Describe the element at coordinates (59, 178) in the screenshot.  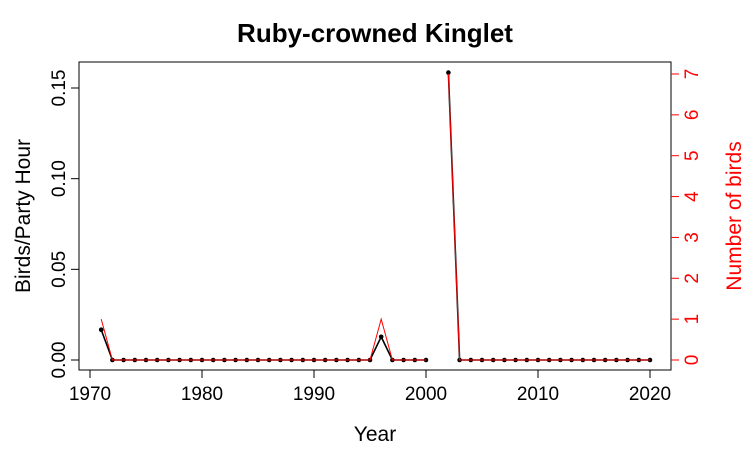
I see `y-tick-label: 0.10` at that location.